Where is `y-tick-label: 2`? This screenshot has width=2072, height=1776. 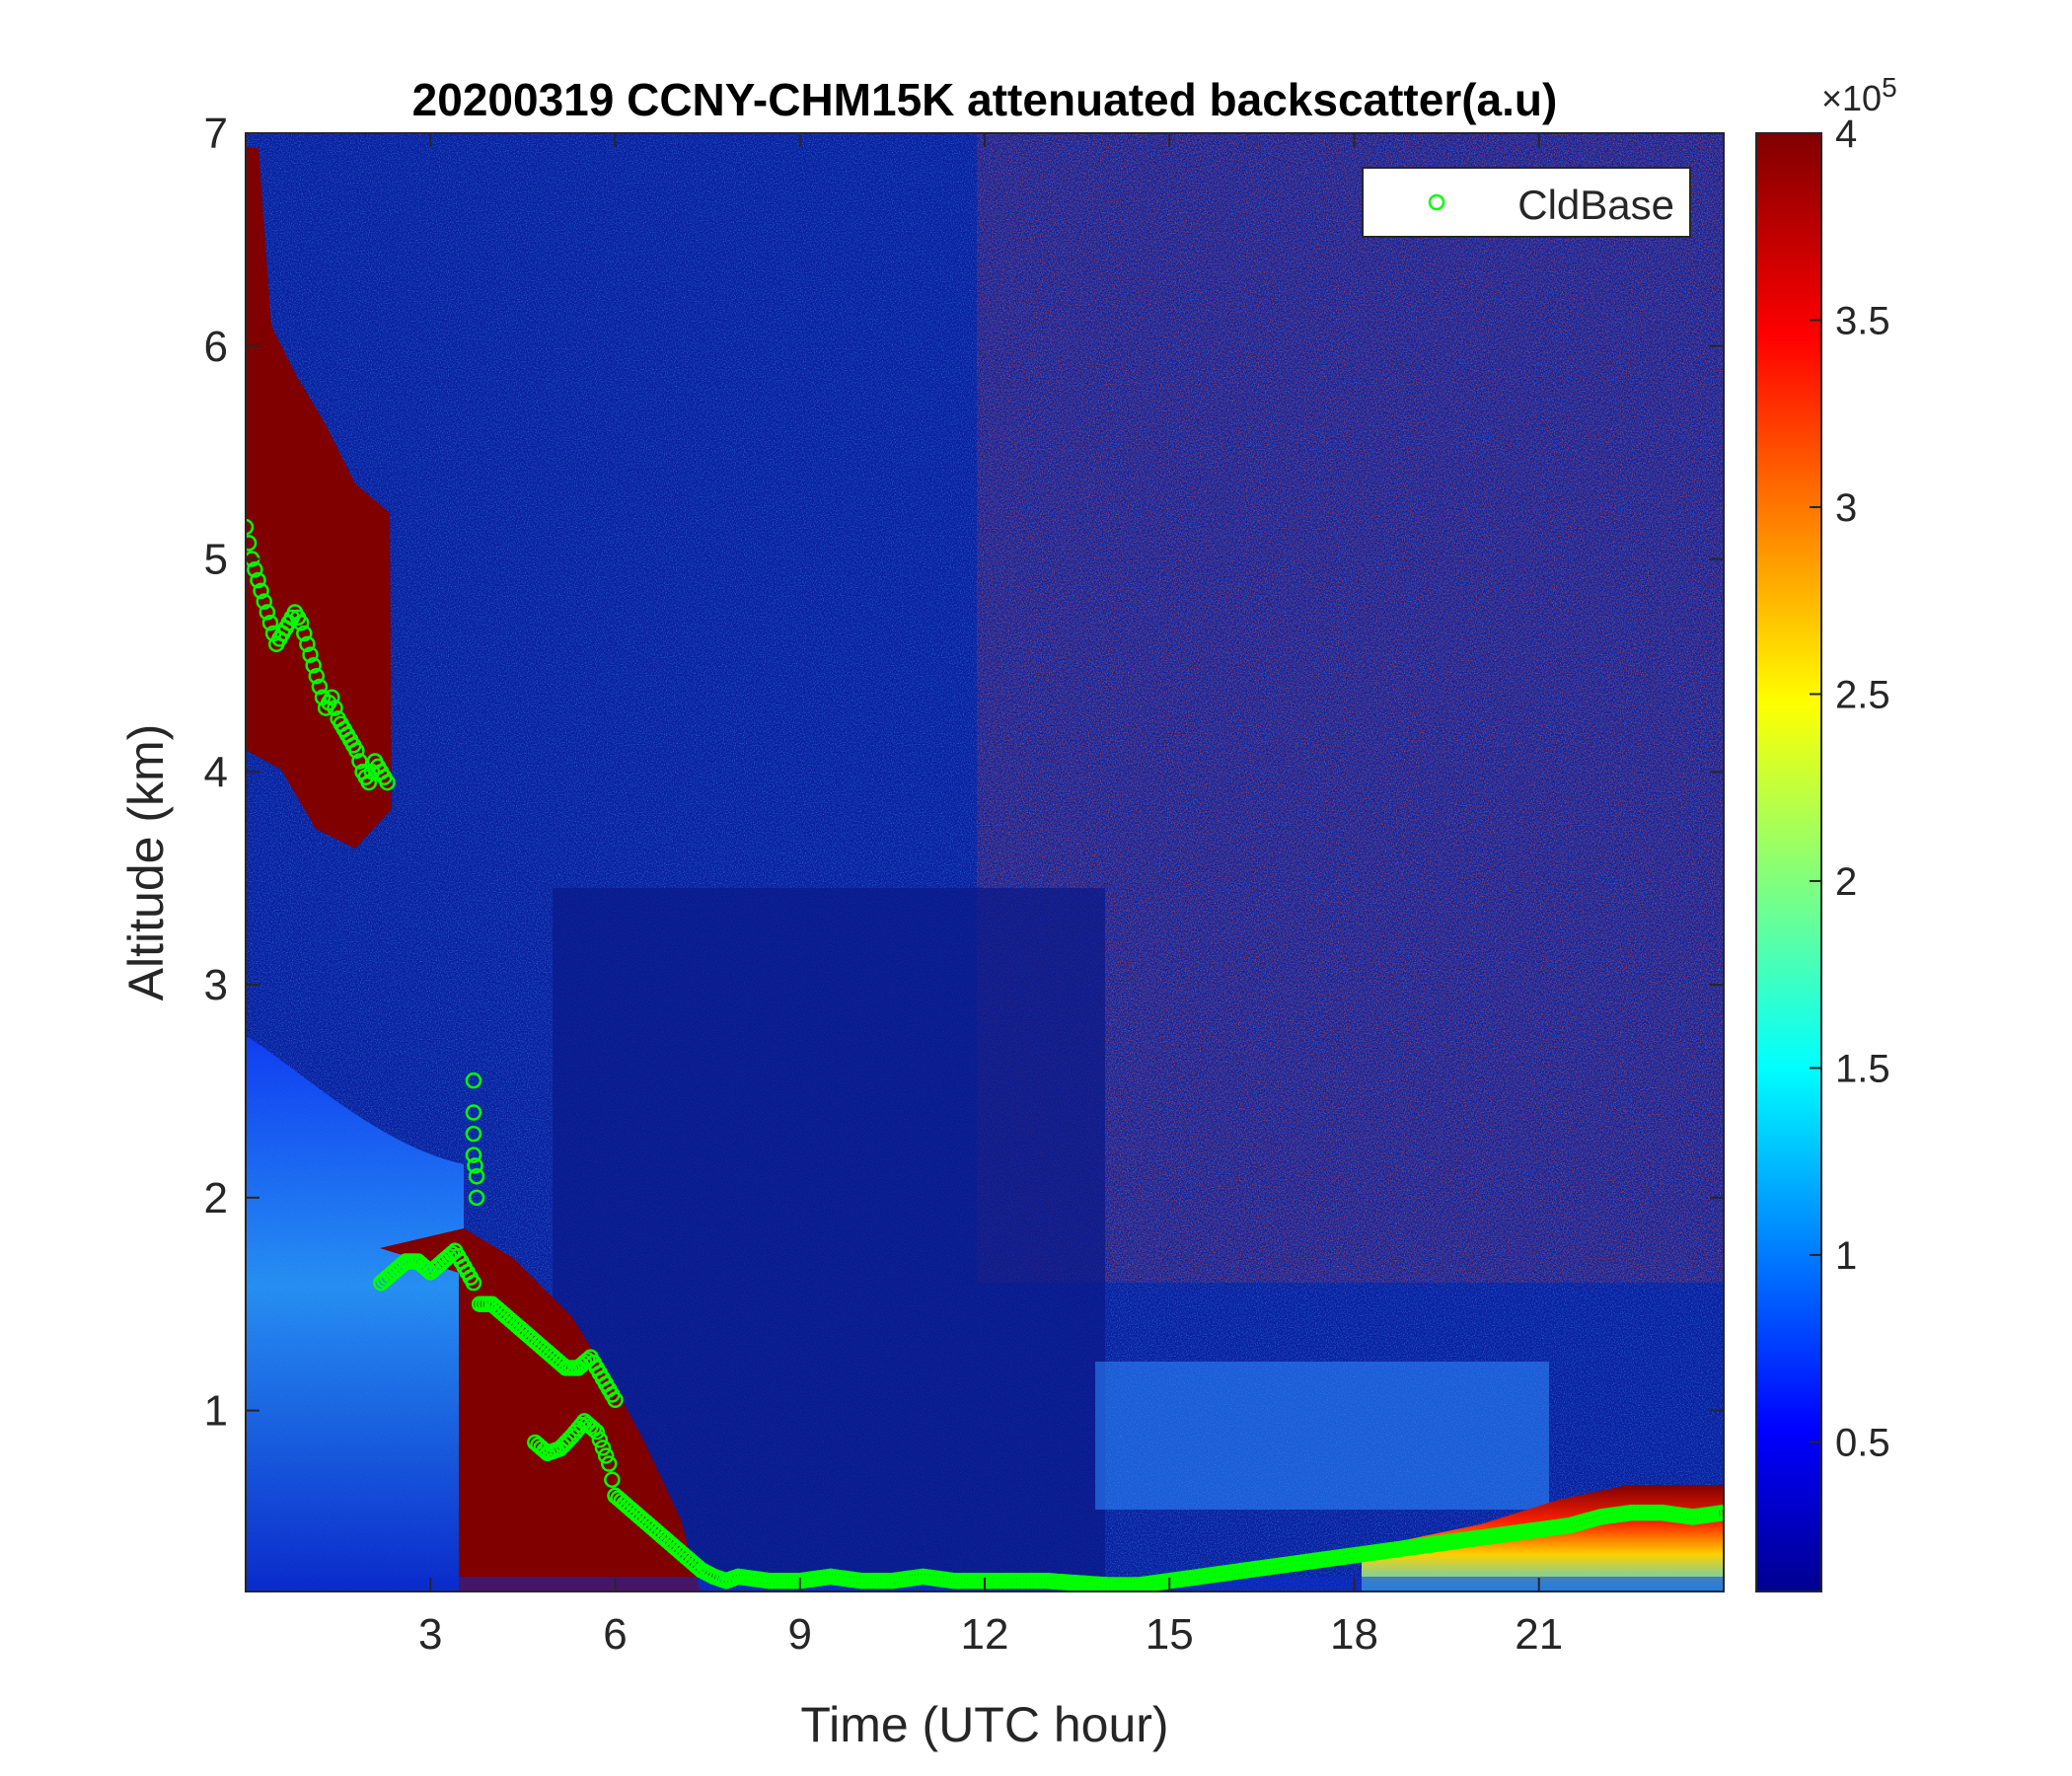
y-tick-label: 2 is located at coordinates (216, 1198).